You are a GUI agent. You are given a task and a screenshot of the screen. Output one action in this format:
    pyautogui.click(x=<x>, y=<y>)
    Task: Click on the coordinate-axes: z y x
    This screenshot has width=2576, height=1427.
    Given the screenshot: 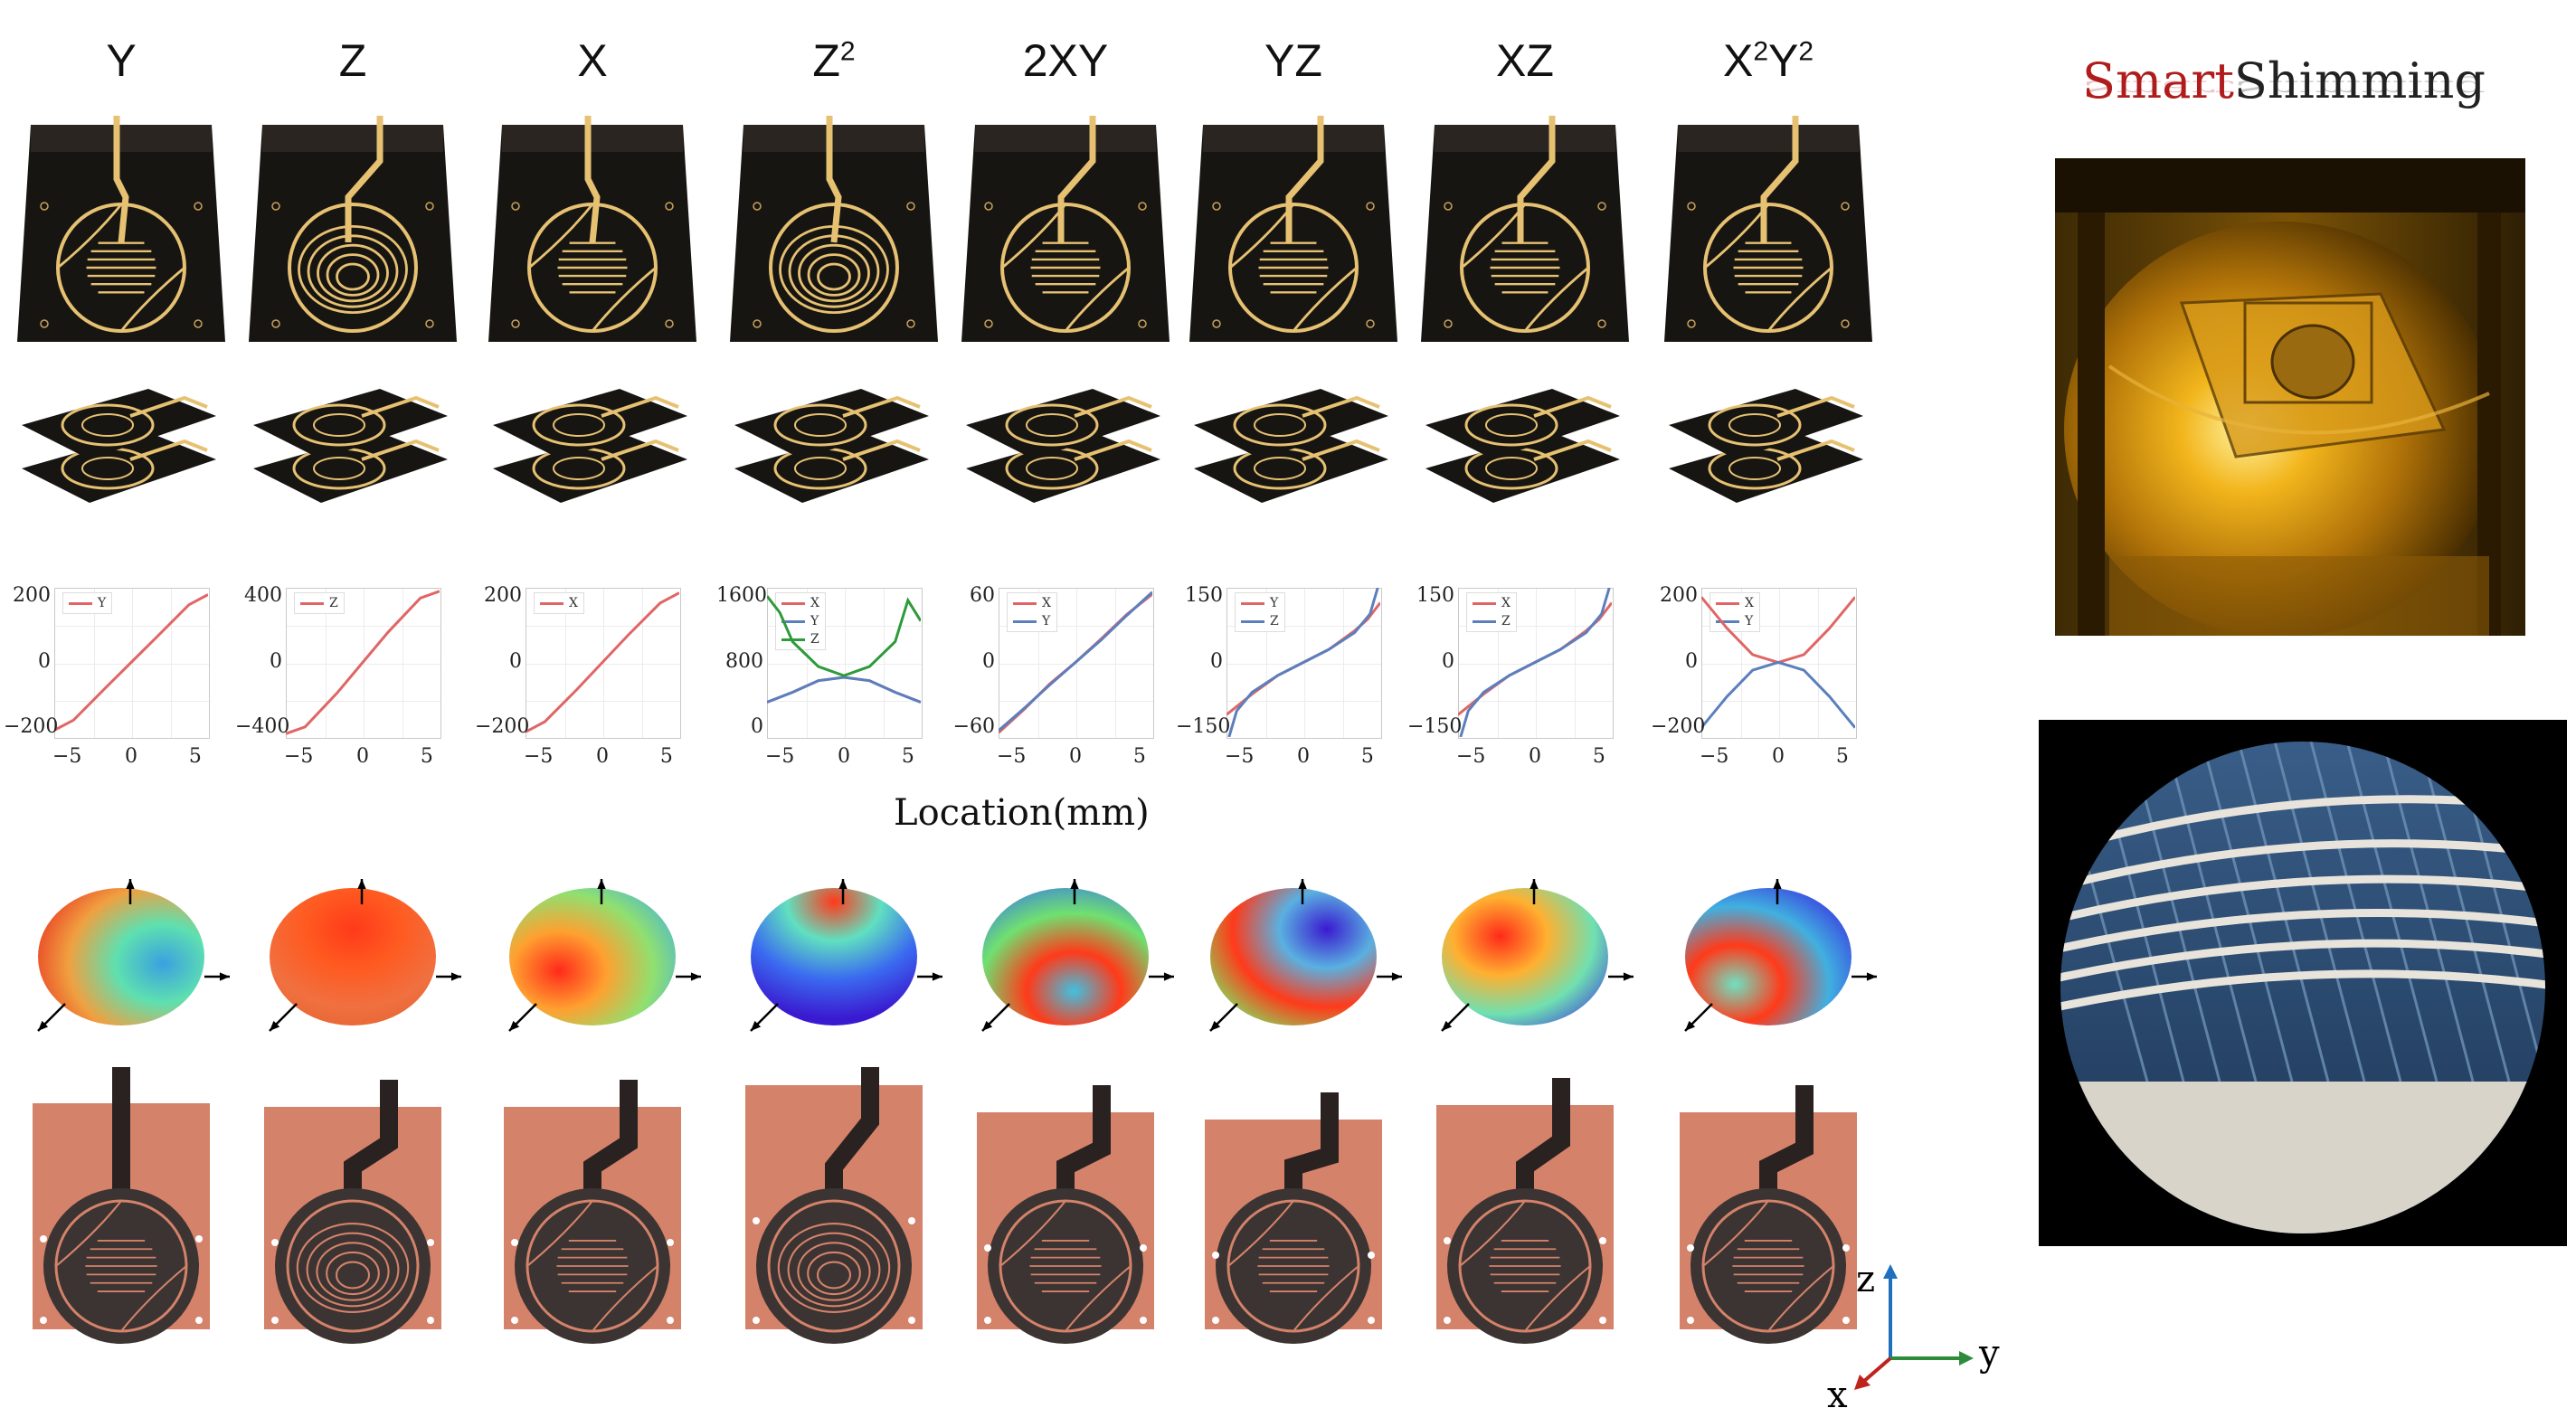 What is the action you would take?
    pyautogui.click(x=1917, y=1341)
    